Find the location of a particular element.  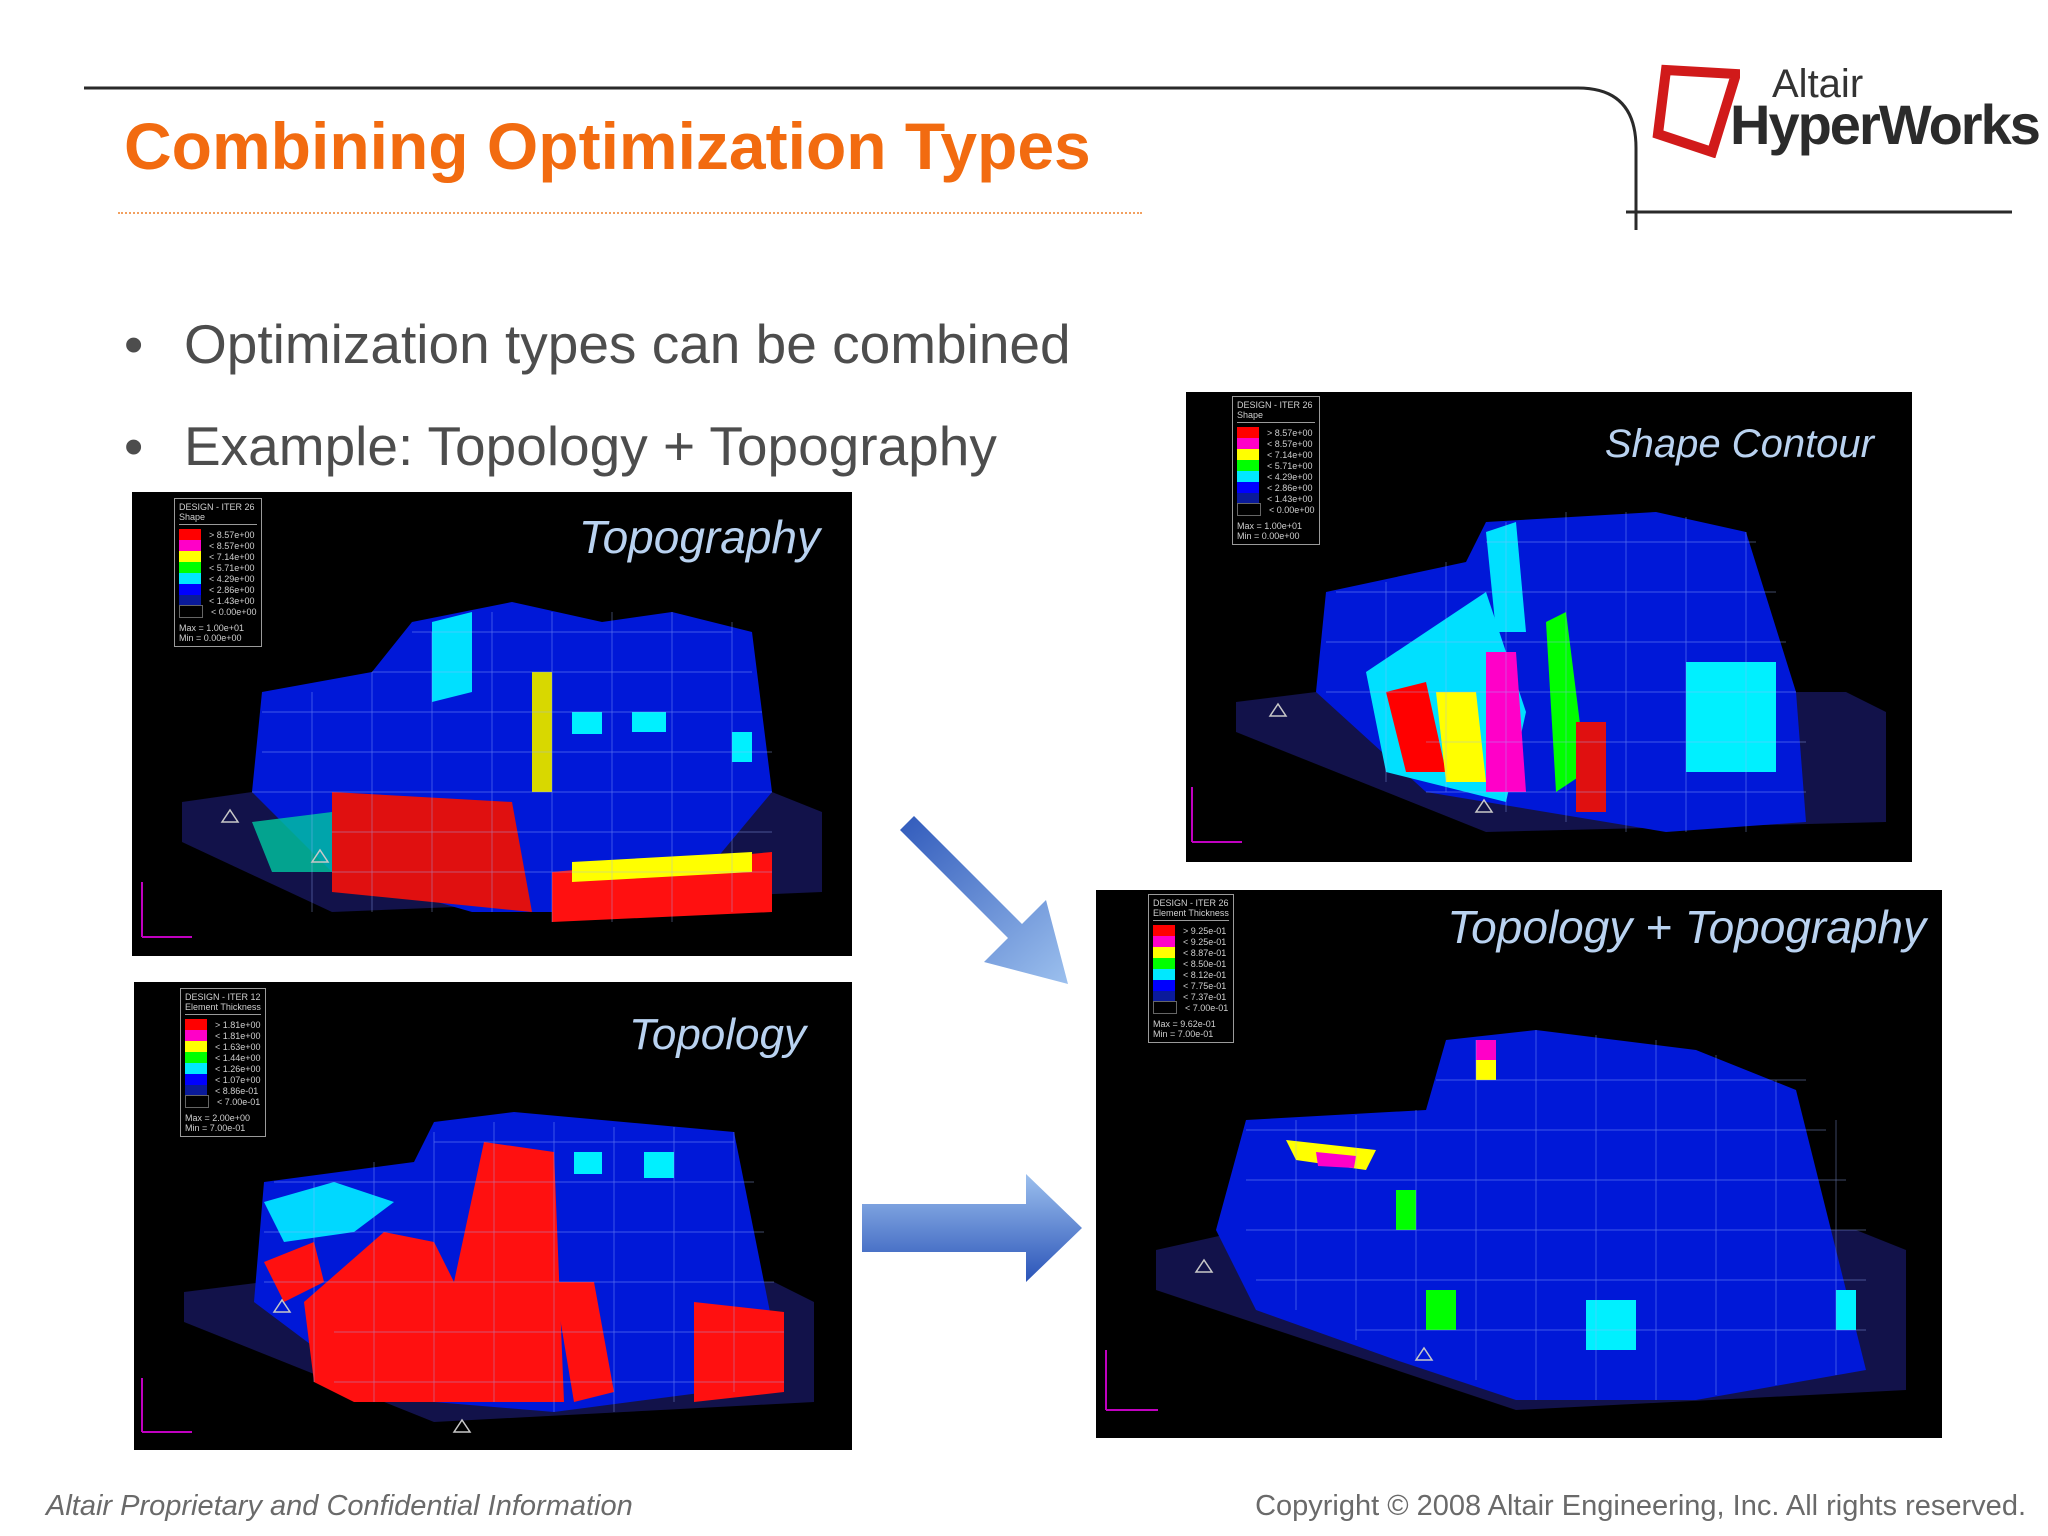

legend-row: > 1.81e+00 is located at coordinates (223, 1024).